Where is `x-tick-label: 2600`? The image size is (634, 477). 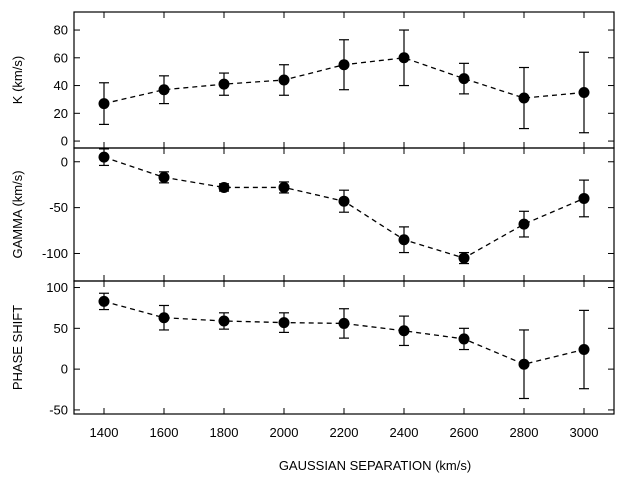
x-tick-label: 2600 is located at coordinates (464, 432).